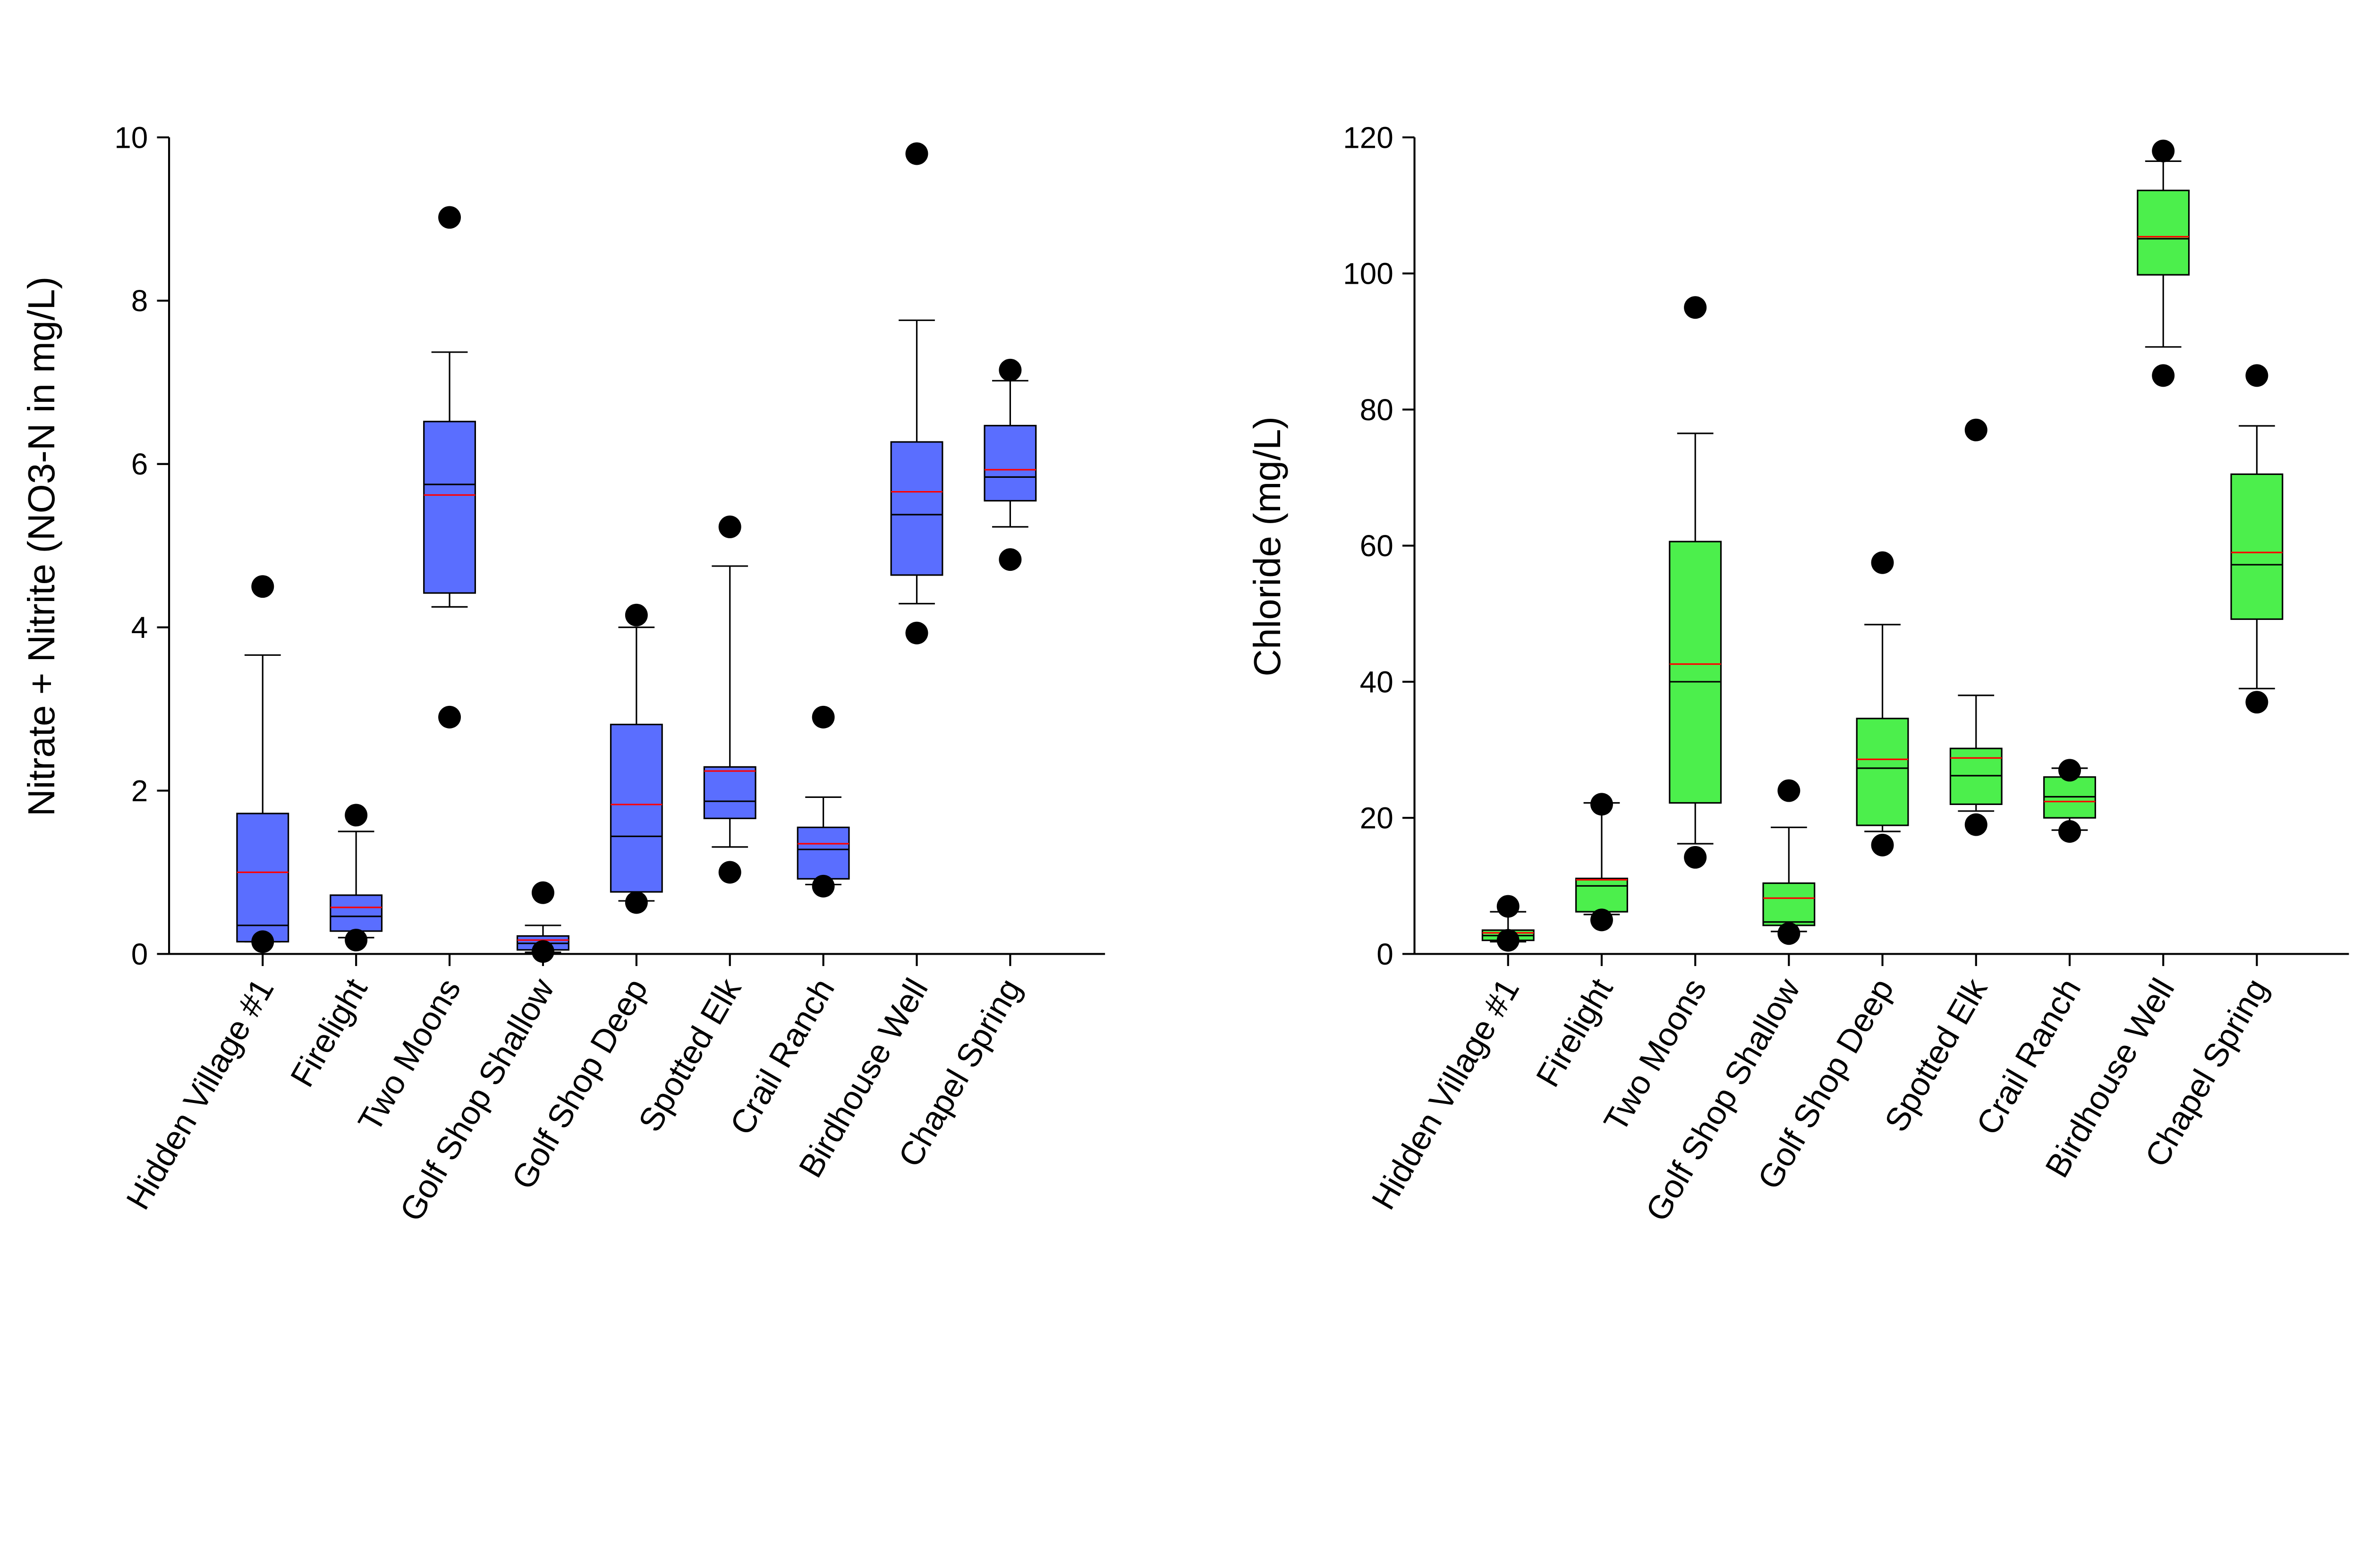 The image size is (2361, 1568). I want to click on y-tick-label: 2, so click(139, 791).